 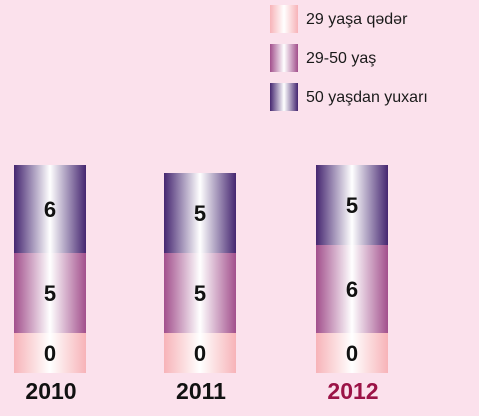 What do you see at coordinates (341, 58) in the screenshot?
I see `legend-text: 29-50 yaş` at bounding box center [341, 58].